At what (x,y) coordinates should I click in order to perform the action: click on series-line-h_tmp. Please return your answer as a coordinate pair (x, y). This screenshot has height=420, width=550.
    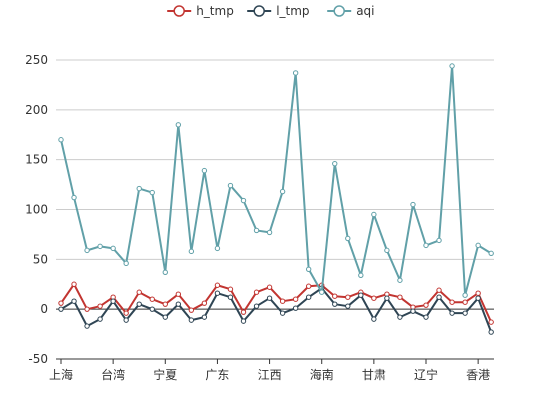
    Looking at the image, I should click on (276, 303).